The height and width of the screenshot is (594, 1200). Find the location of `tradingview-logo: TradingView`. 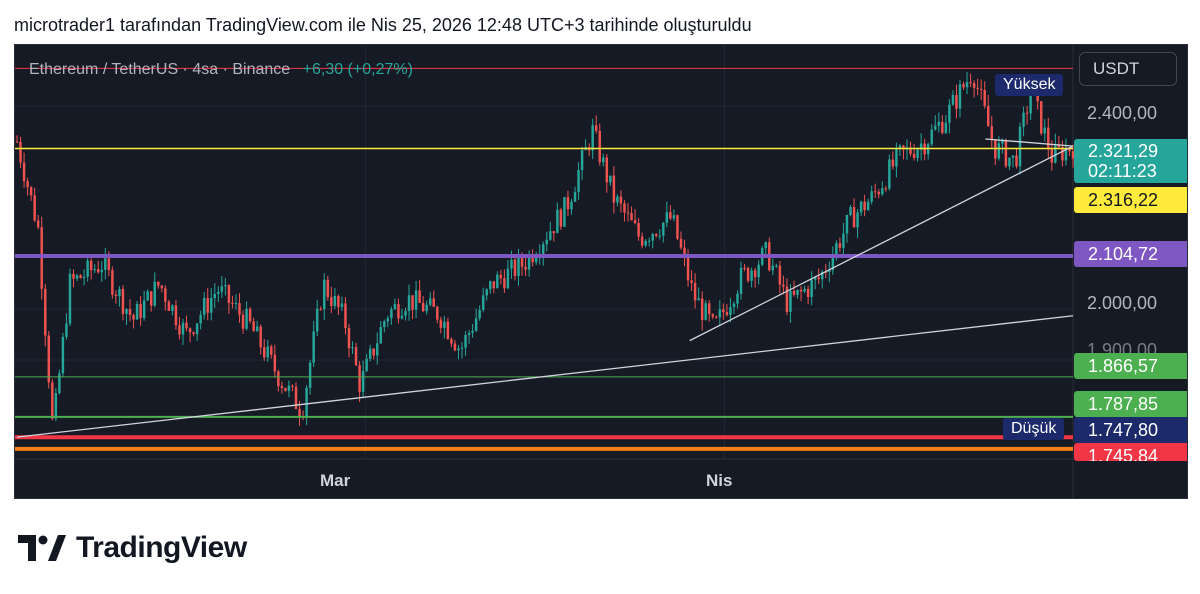

tradingview-logo: TradingView is located at coordinates (132, 548).